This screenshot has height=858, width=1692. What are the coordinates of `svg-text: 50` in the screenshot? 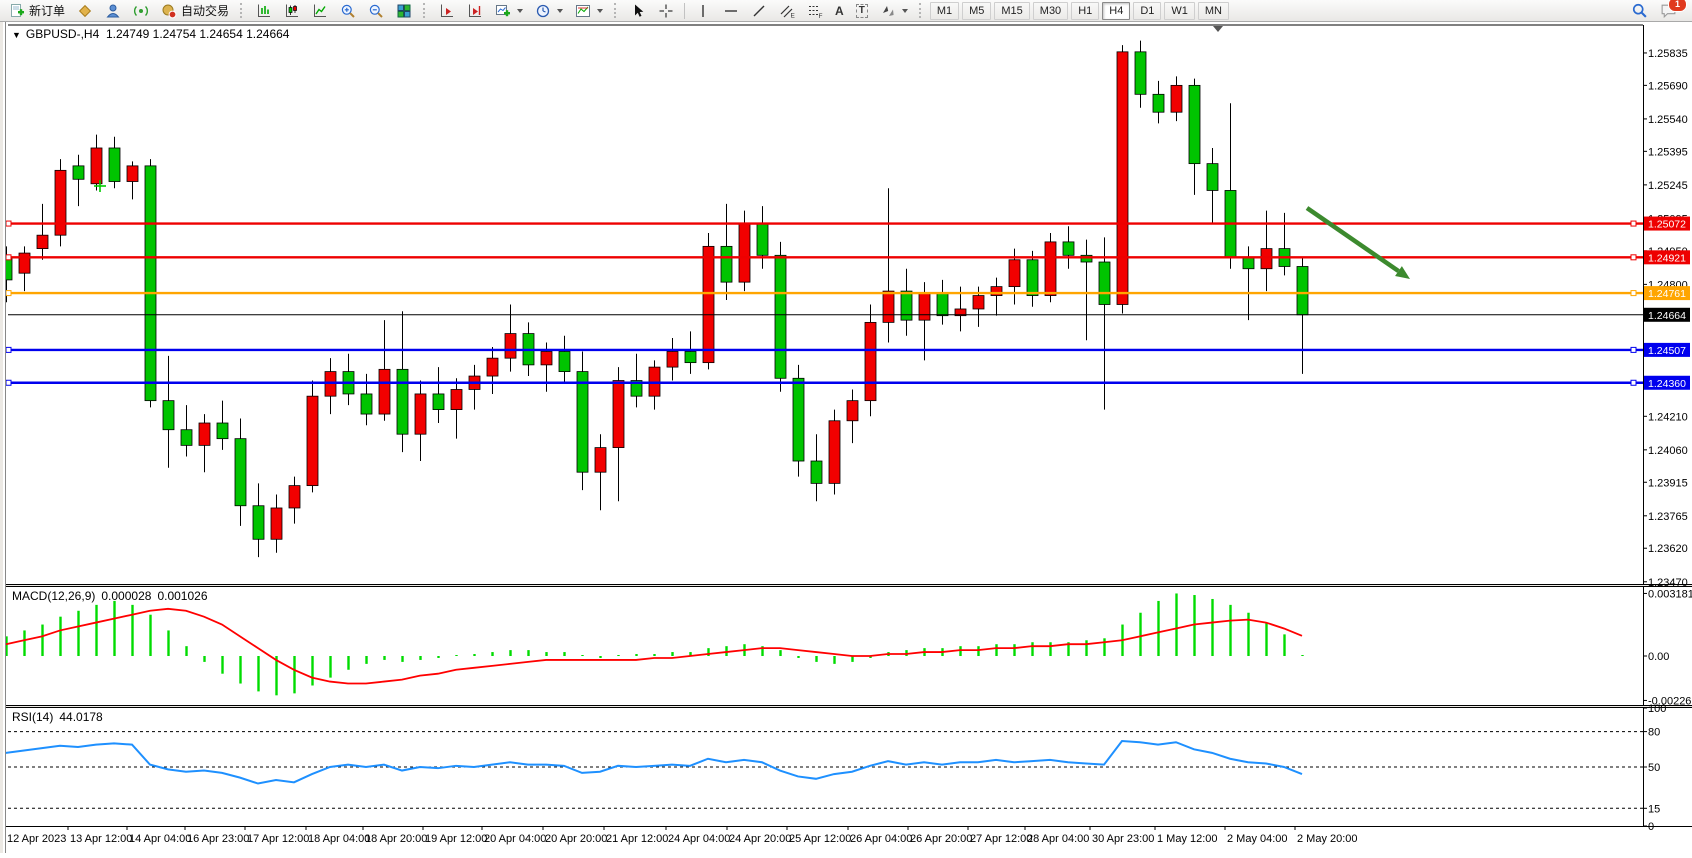 It's located at (1654, 768).